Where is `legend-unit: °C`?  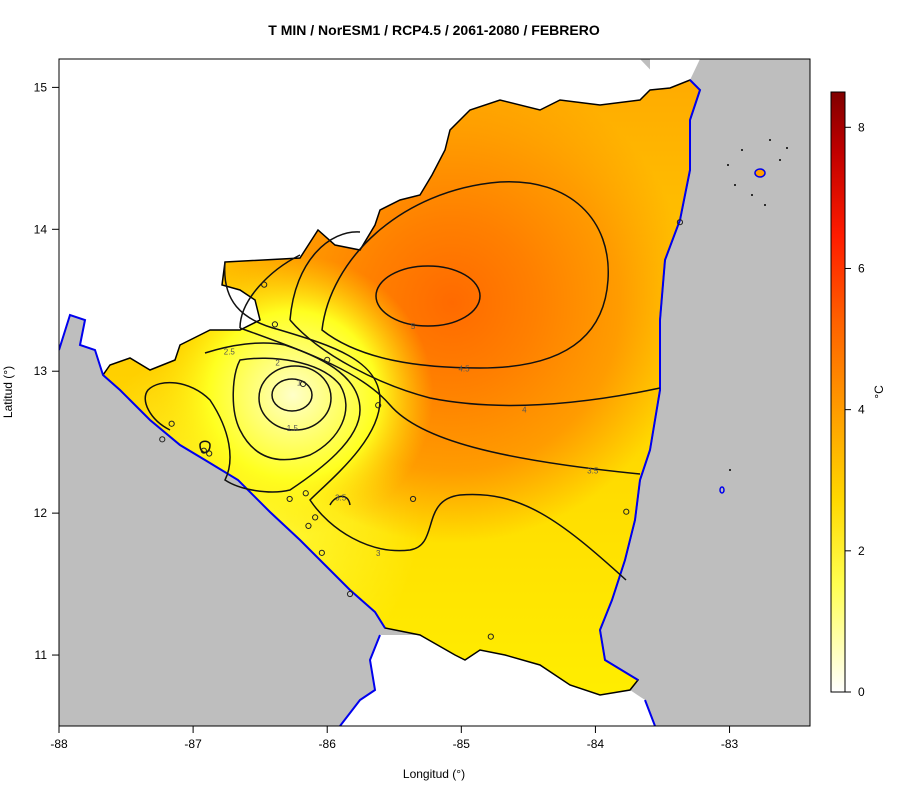
legend-unit: °C is located at coordinates (879, 392).